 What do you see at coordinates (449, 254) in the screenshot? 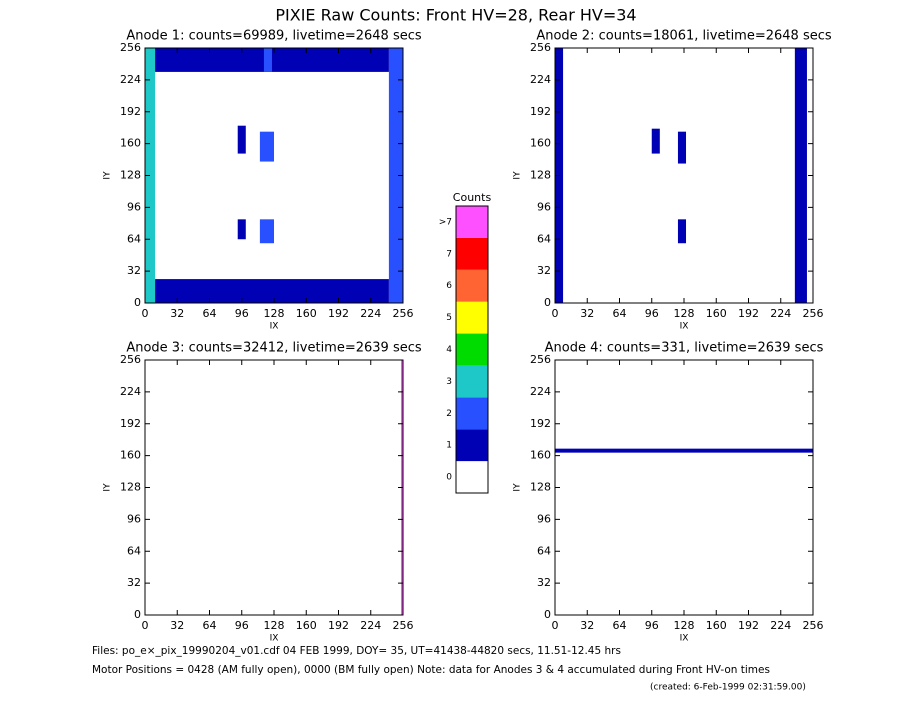
I see `colorbar-label: 7` at bounding box center [449, 254].